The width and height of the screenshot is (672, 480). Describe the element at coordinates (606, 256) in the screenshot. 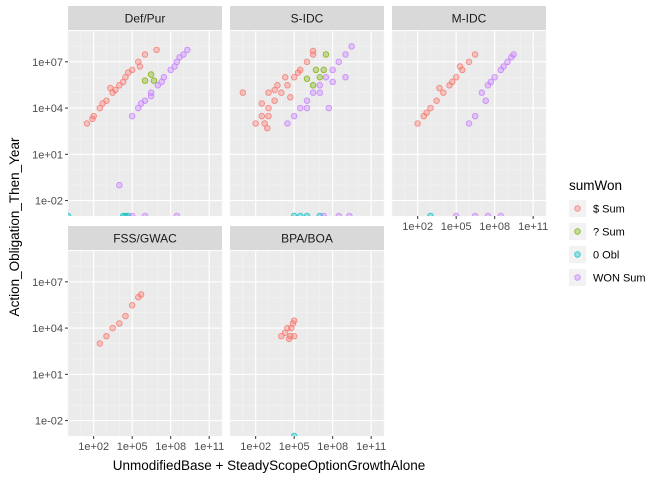

I see `legend-label: 0 Obl` at that location.